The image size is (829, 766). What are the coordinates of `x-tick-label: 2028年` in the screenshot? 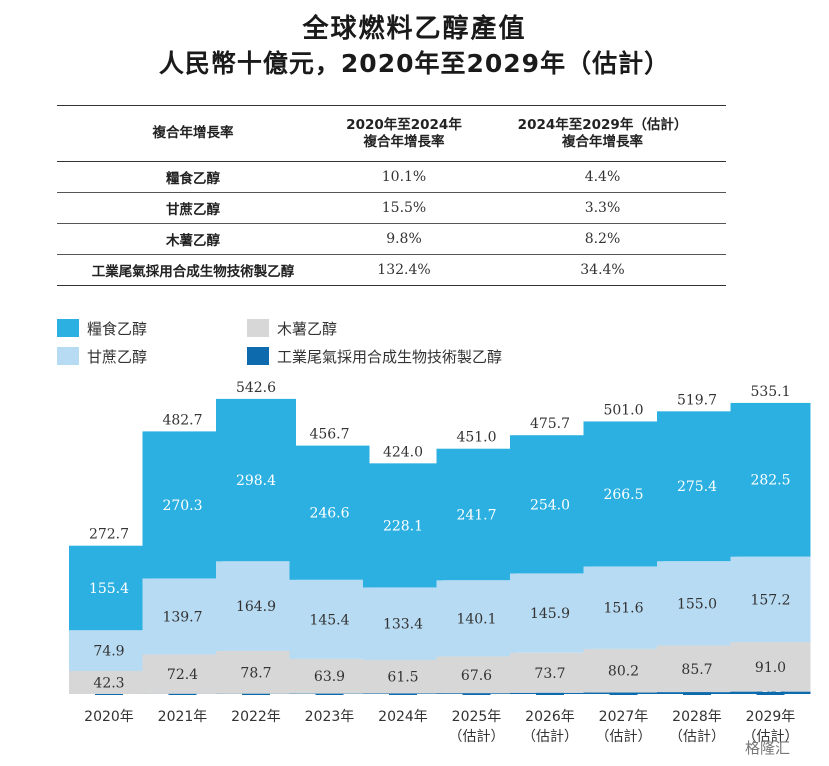 It's located at (697, 717).